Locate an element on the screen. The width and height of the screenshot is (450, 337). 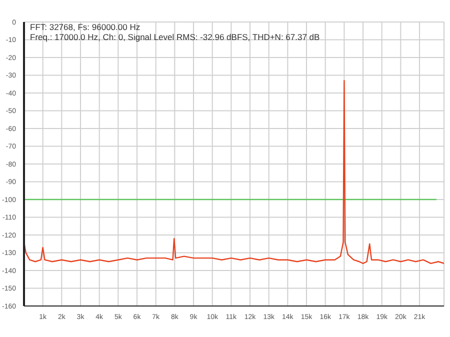
annotation: FFT: 32768, Fs: 96000.00 Hz is located at coordinates (86, 27).